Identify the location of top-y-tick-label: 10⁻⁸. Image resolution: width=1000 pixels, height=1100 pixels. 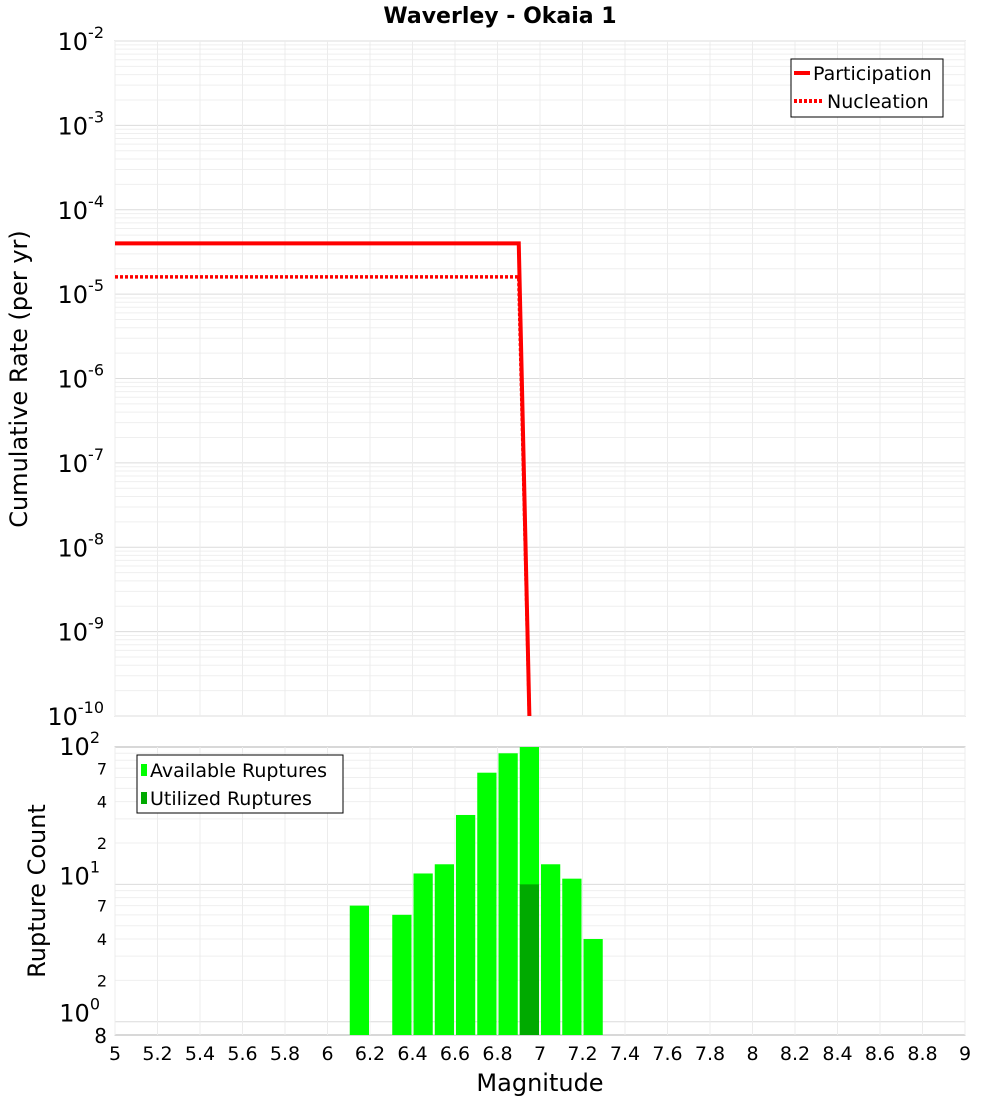
(81, 545).